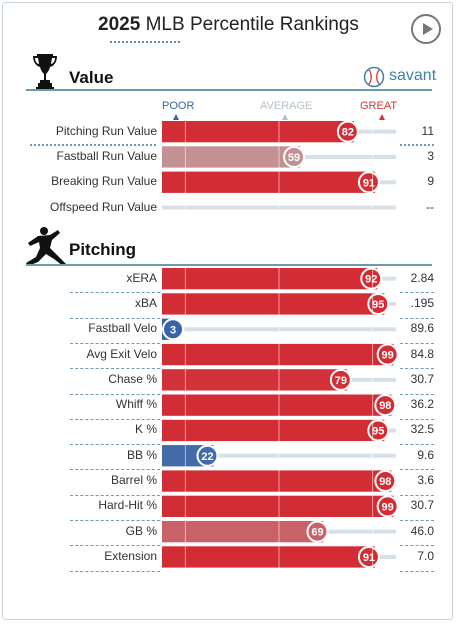 This screenshot has width=457, height=624. What do you see at coordinates (422, 378) in the screenshot?
I see `metric-value-chase: 30.7` at bounding box center [422, 378].